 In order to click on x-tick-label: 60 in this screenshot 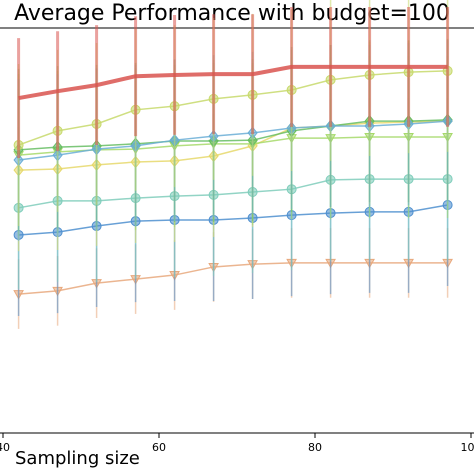, I will do `click(159, 447)`.